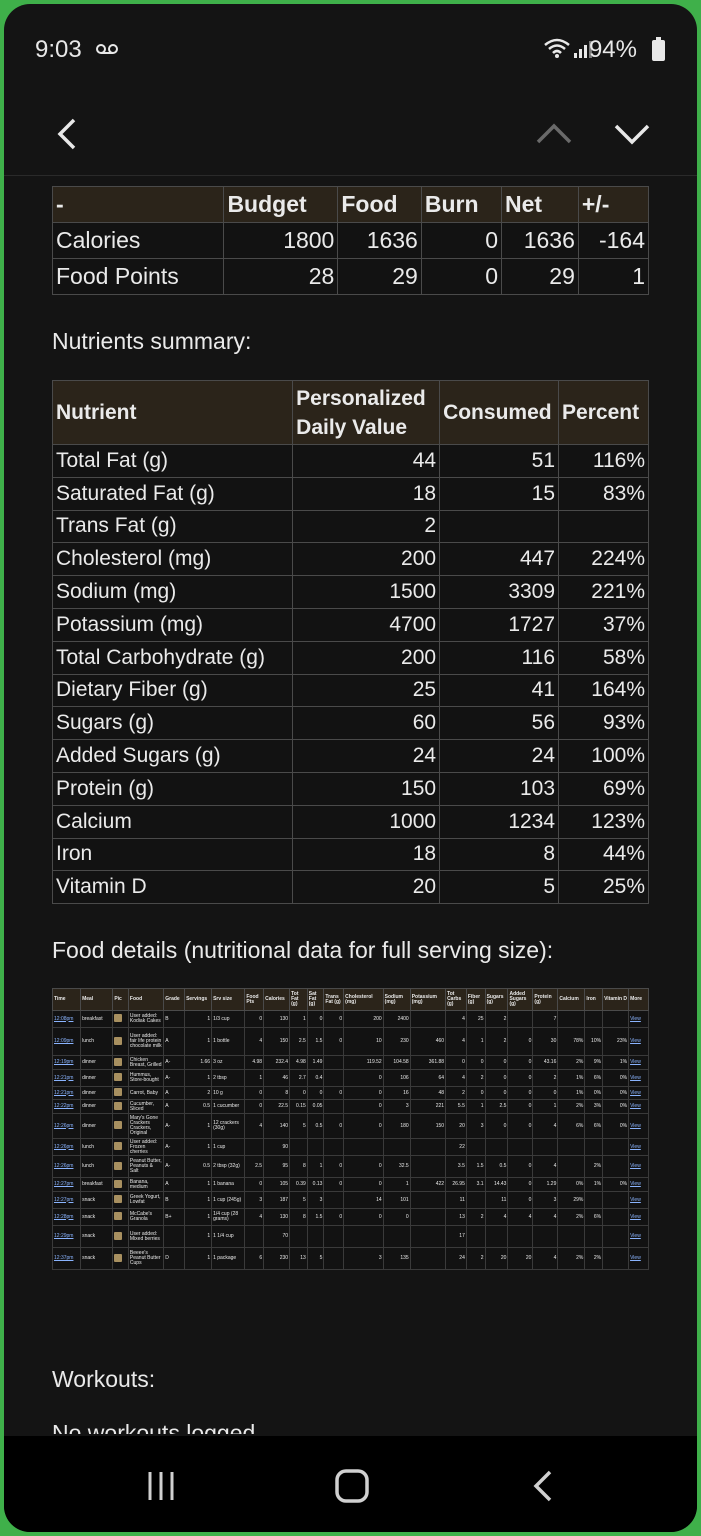 Image resolution: width=701 pixels, height=1536 pixels. Describe the element at coordinates (352, 1486) in the screenshot. I see `home-button` at that location.